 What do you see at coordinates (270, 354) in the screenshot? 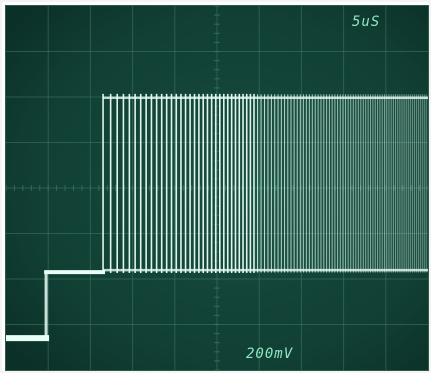
I see `volts-per-division-label: 200mV` at bounding box center [270, 354].